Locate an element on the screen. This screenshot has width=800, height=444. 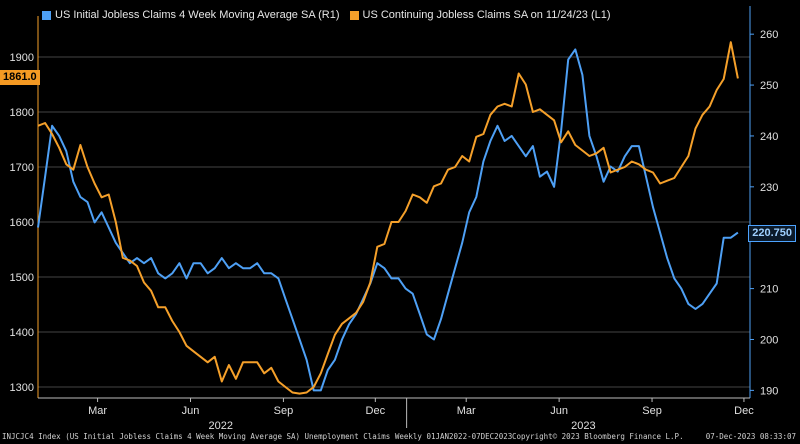
x-axis-ticks: Mar Jun Sep Dec Mar Jun Sep Dec 2022 2023 is located at coordinates (421, 415).